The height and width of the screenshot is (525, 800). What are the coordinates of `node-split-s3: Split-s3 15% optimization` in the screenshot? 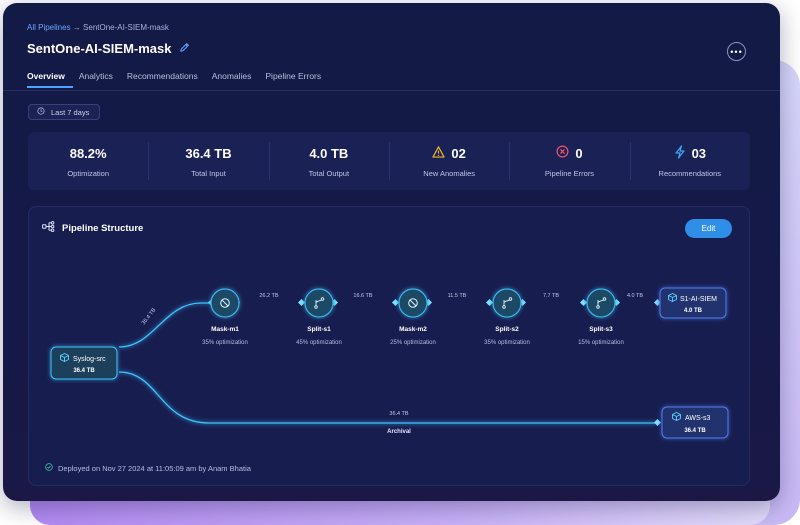 It's located at (601, 317).